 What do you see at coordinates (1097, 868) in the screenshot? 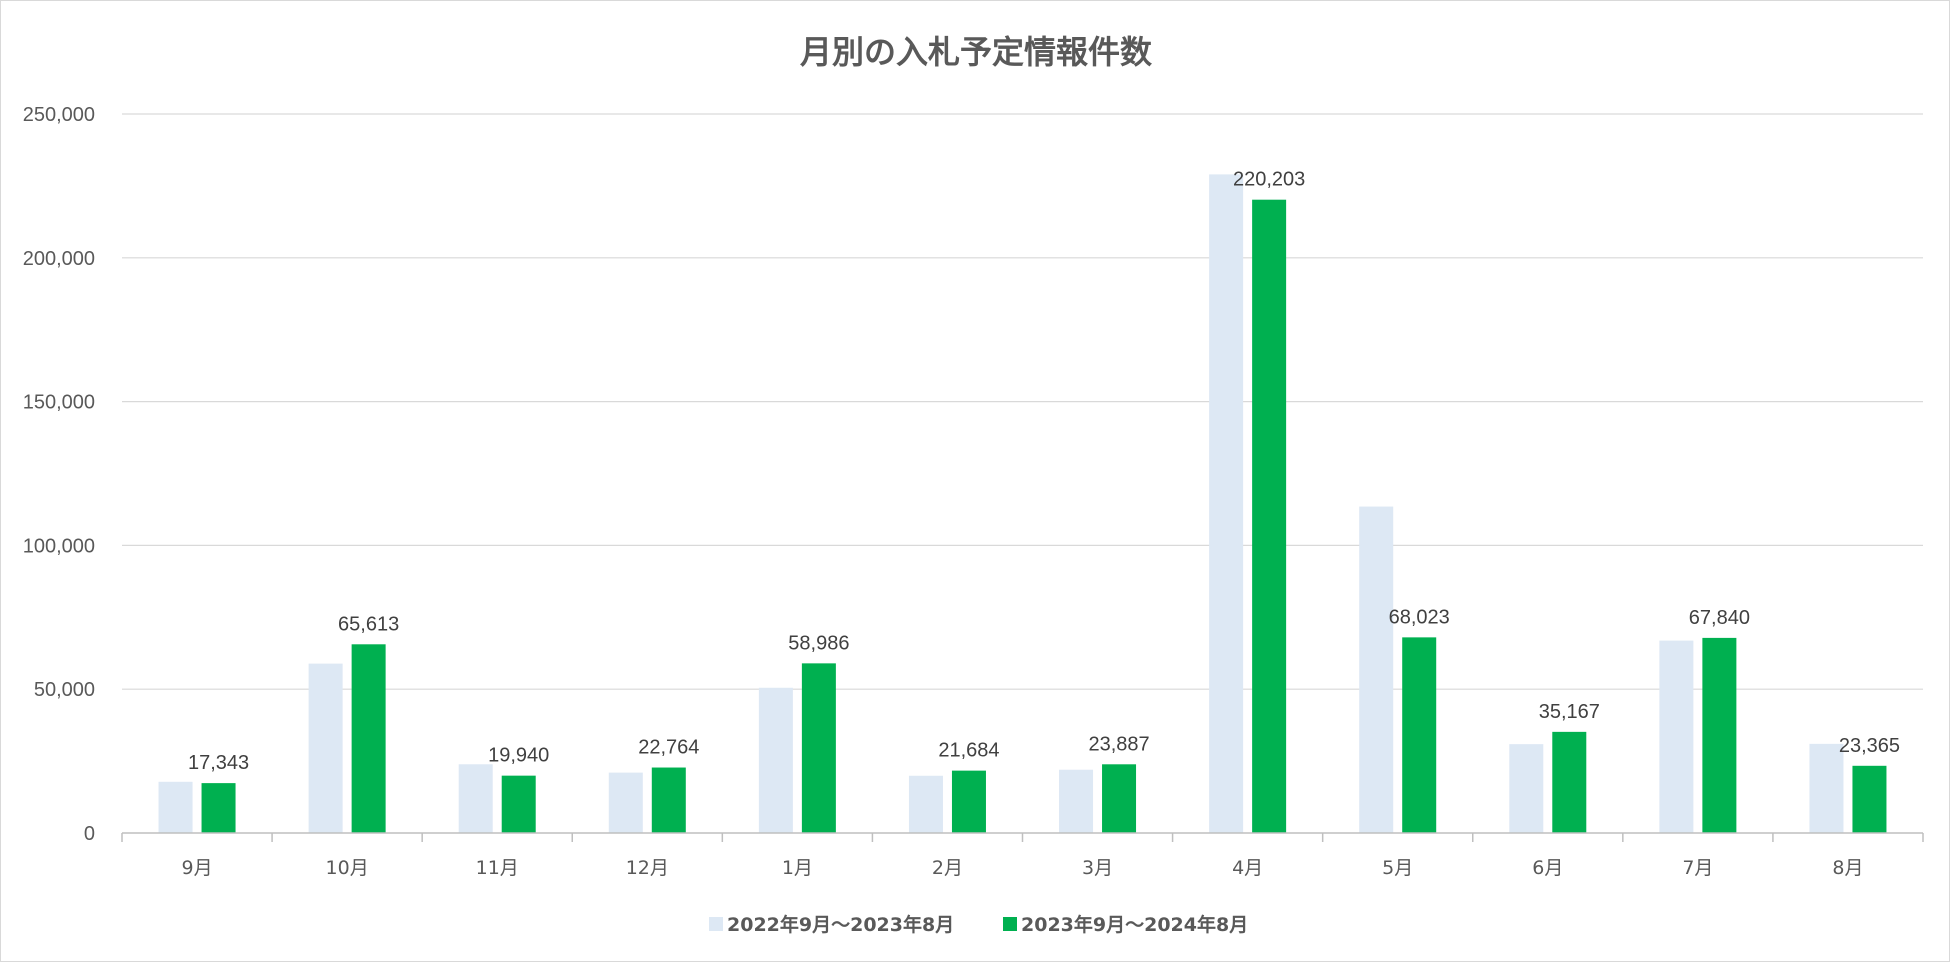
I see `x-tick-label: 3月` at bounding box center [1097, 868].